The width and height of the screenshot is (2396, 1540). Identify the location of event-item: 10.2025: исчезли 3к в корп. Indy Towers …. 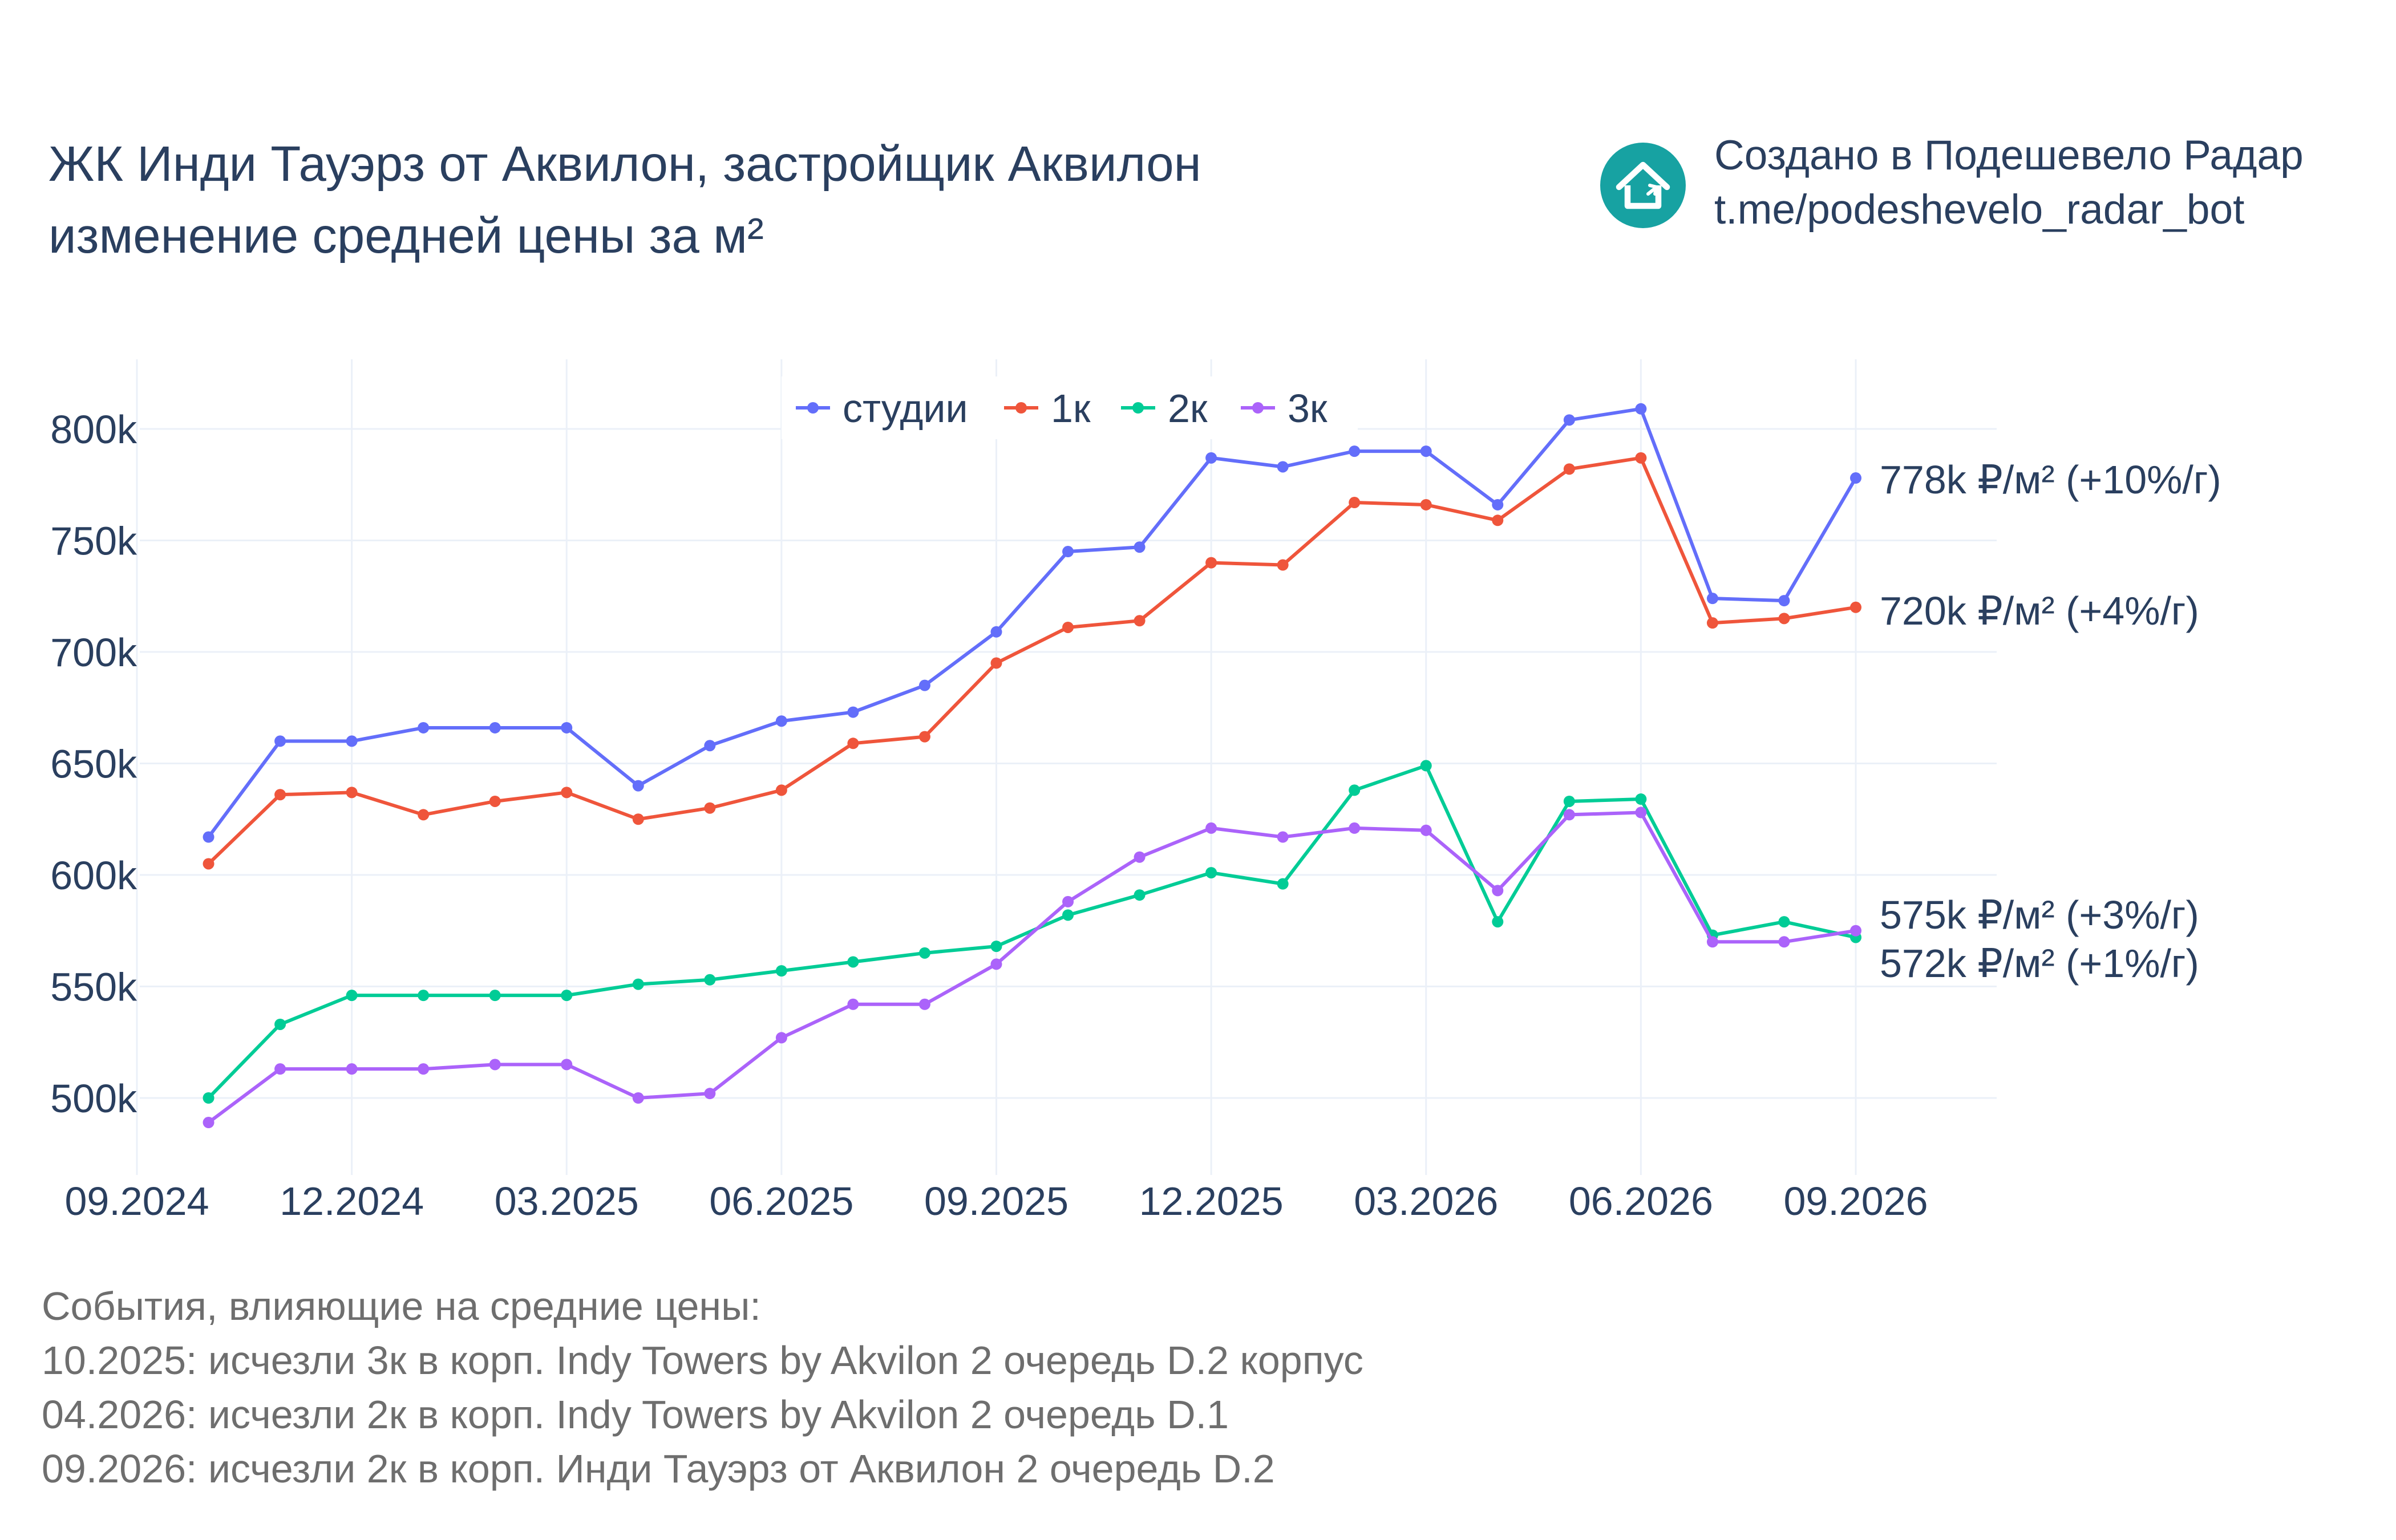
(702, 1361).